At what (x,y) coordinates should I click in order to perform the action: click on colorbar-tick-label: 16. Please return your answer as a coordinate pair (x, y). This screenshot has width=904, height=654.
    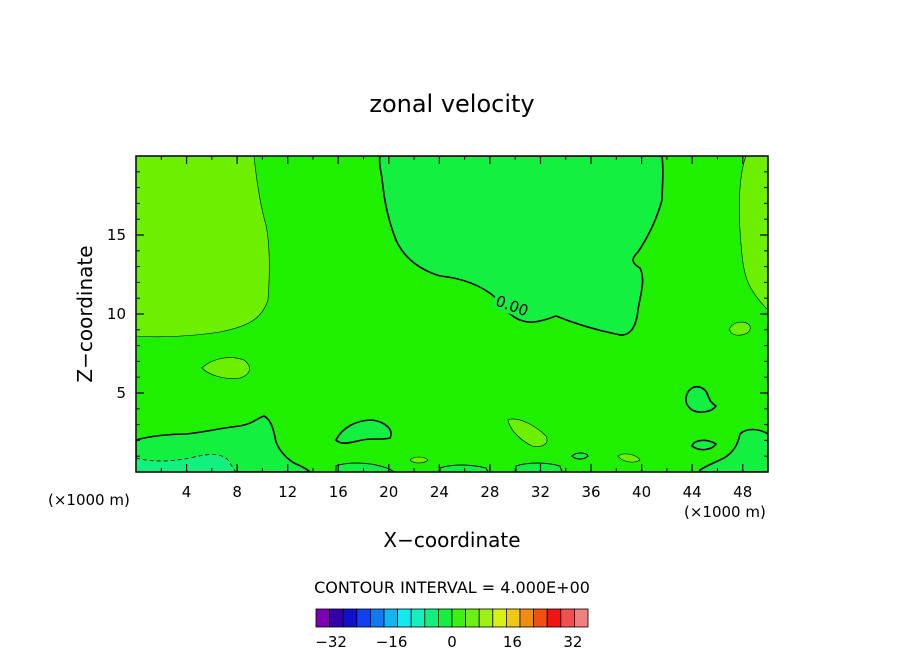
    Looking at the image, I should click on (512, 642).